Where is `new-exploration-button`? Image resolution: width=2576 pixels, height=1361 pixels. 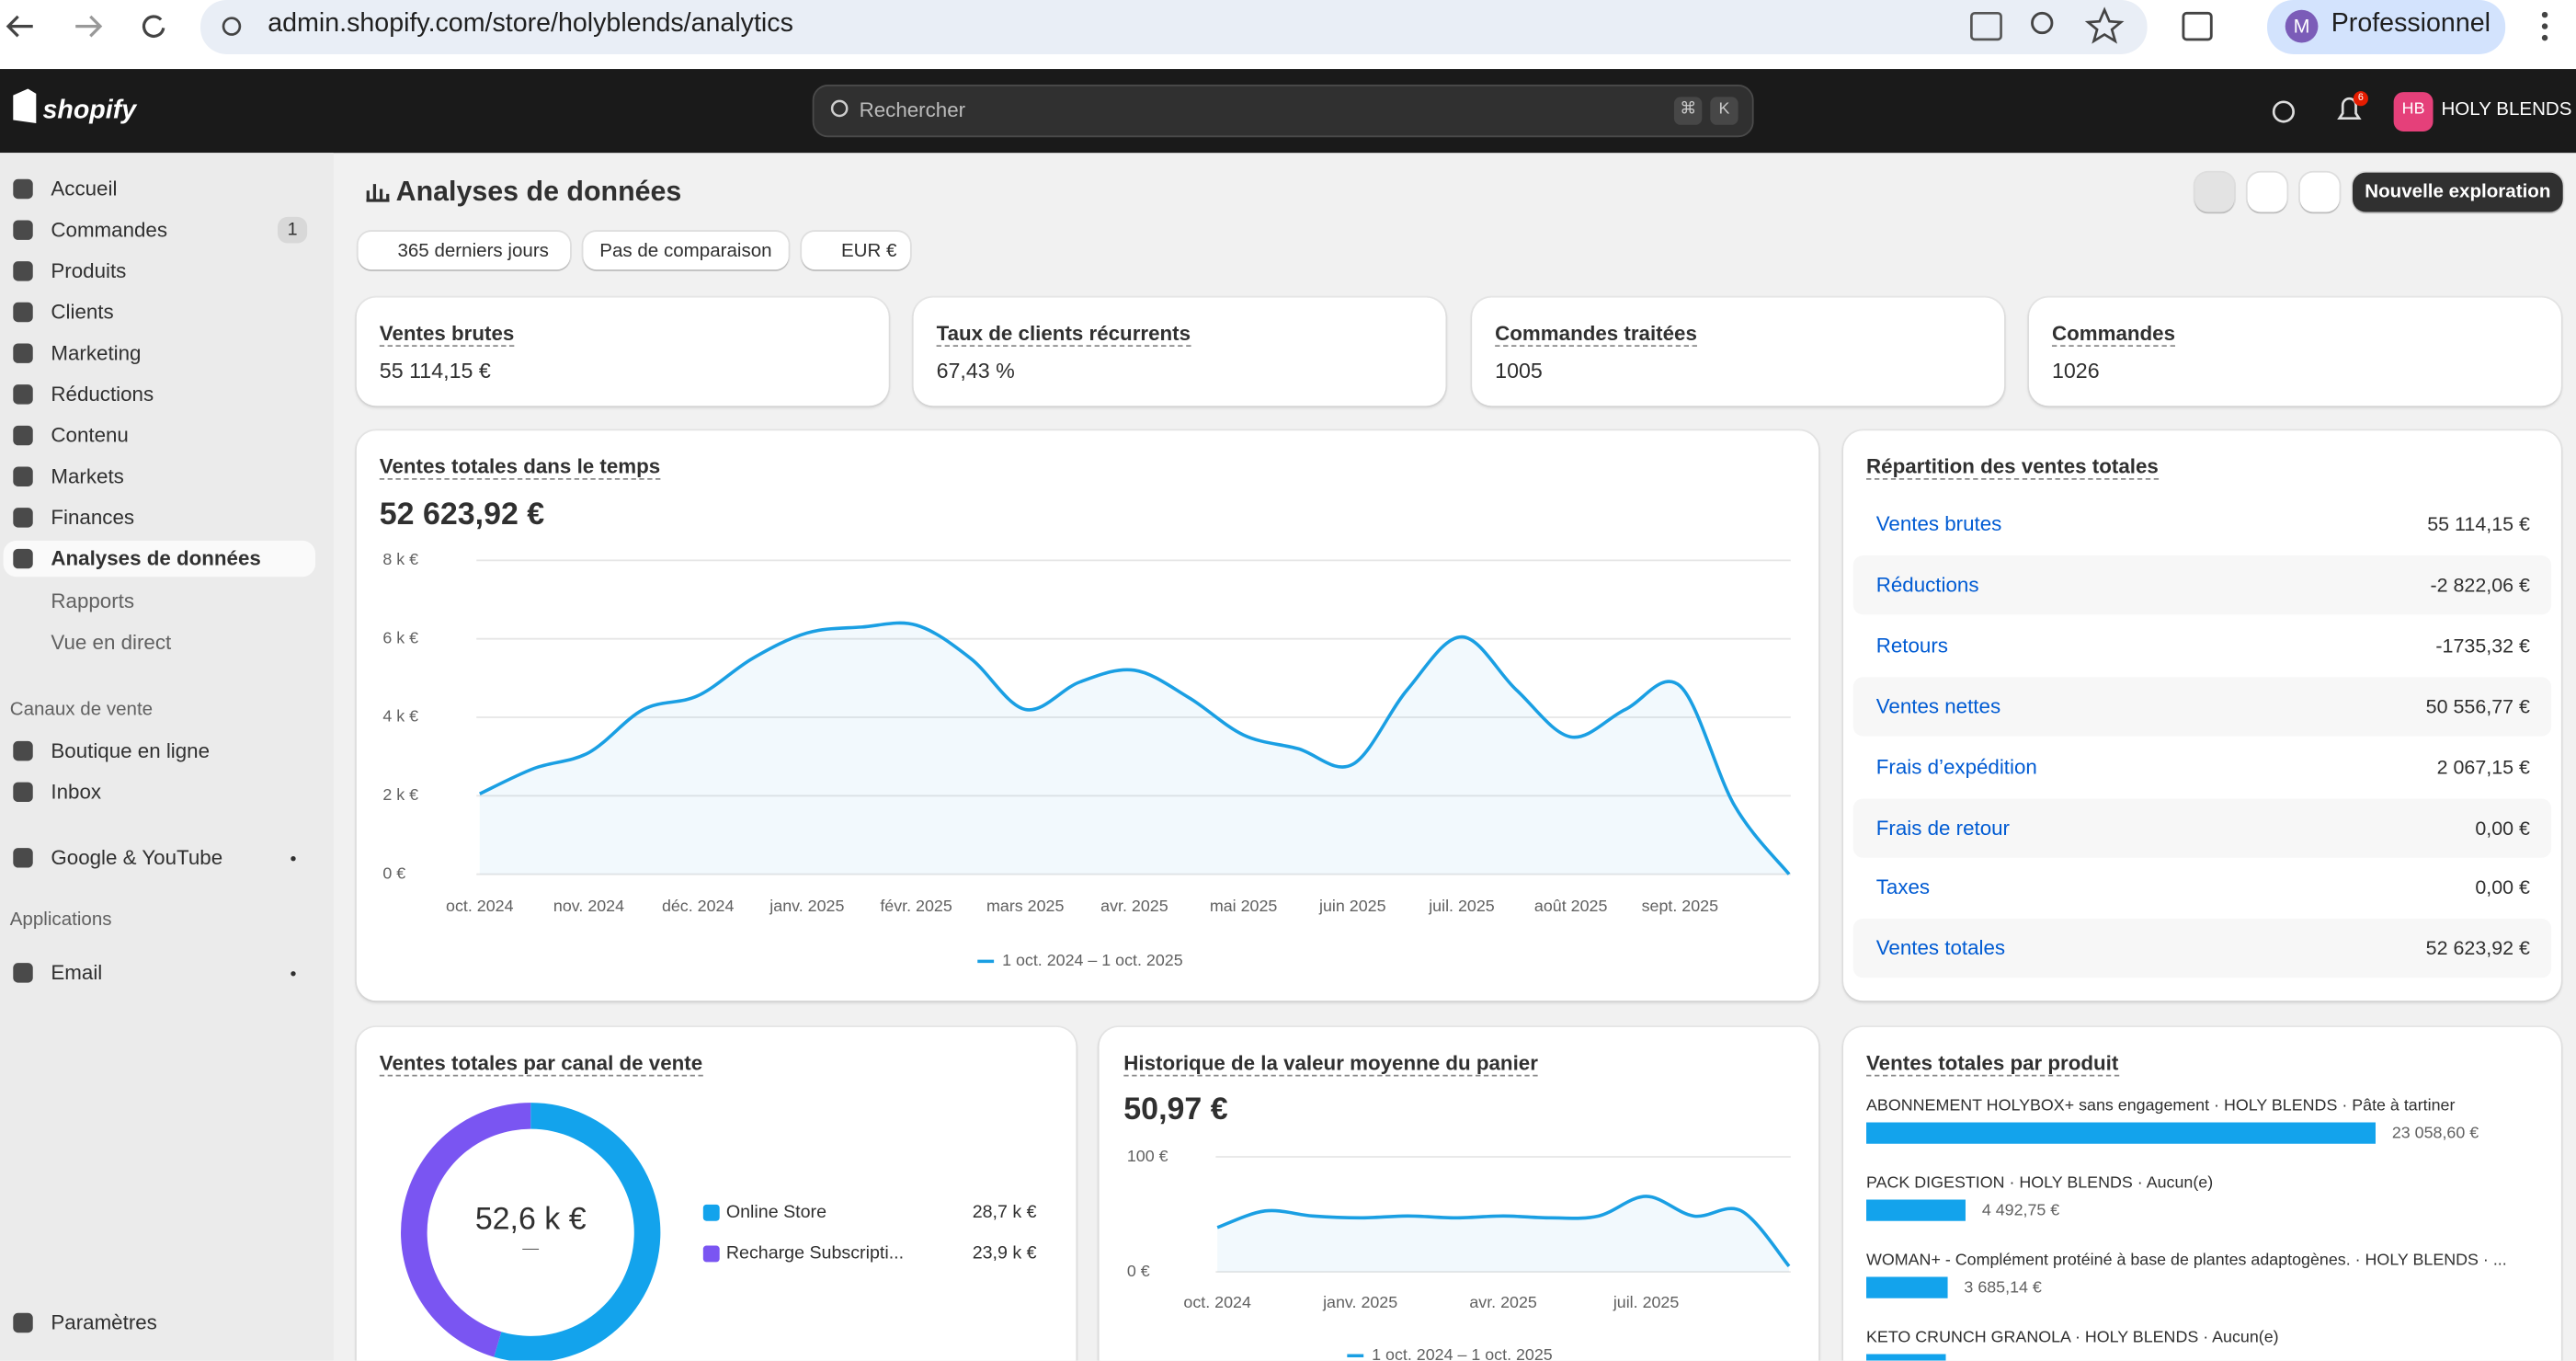
new-exploration-button is located at coordinates (2457, 192).